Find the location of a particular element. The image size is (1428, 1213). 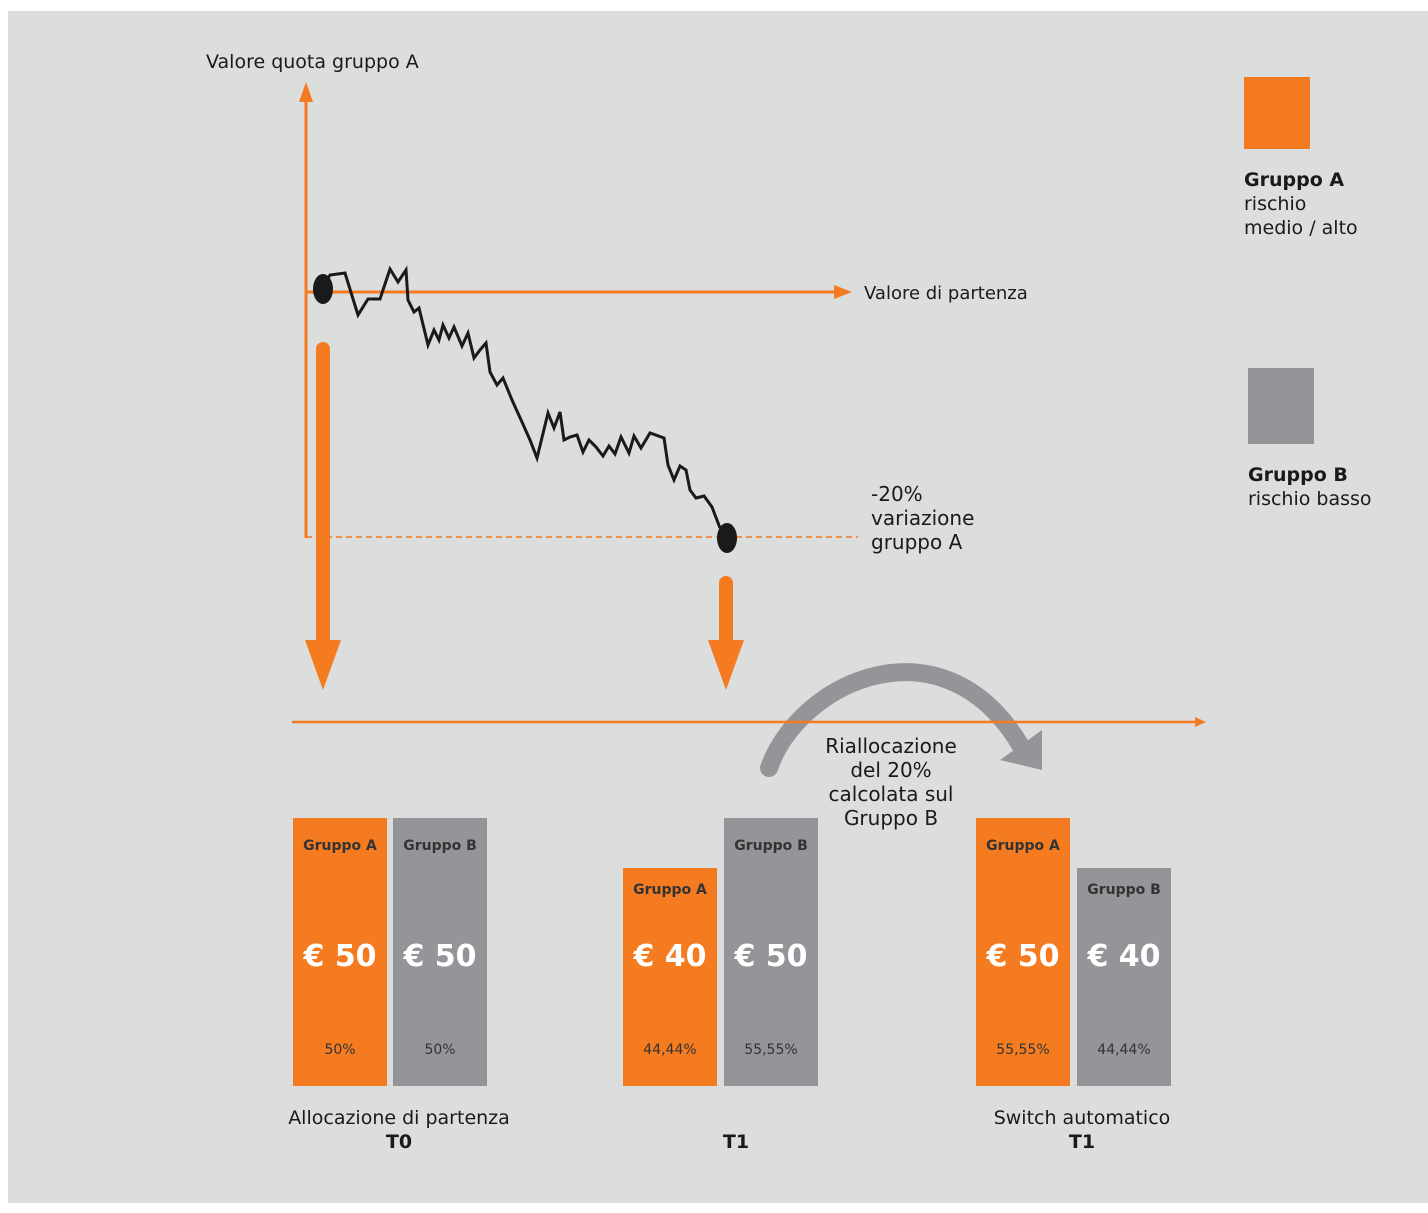

phase-switch: Switch automatico T1 is located at coordinates (1082, 1130).